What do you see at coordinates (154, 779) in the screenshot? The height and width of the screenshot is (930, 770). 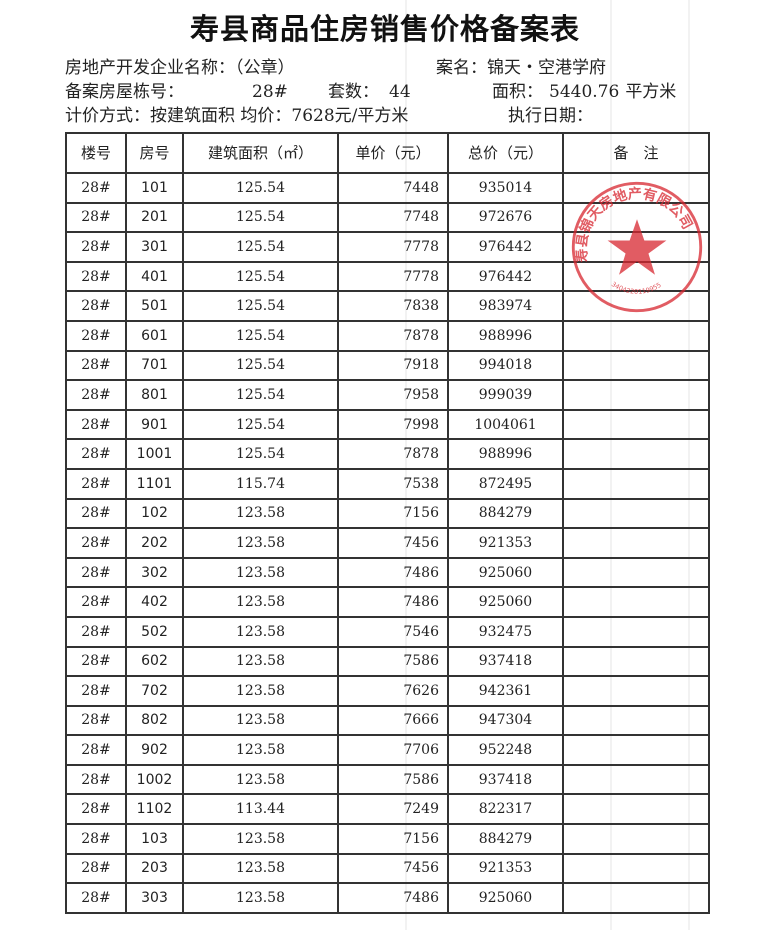 I see `cell-room: 1002` at bounding box center [154, 779].